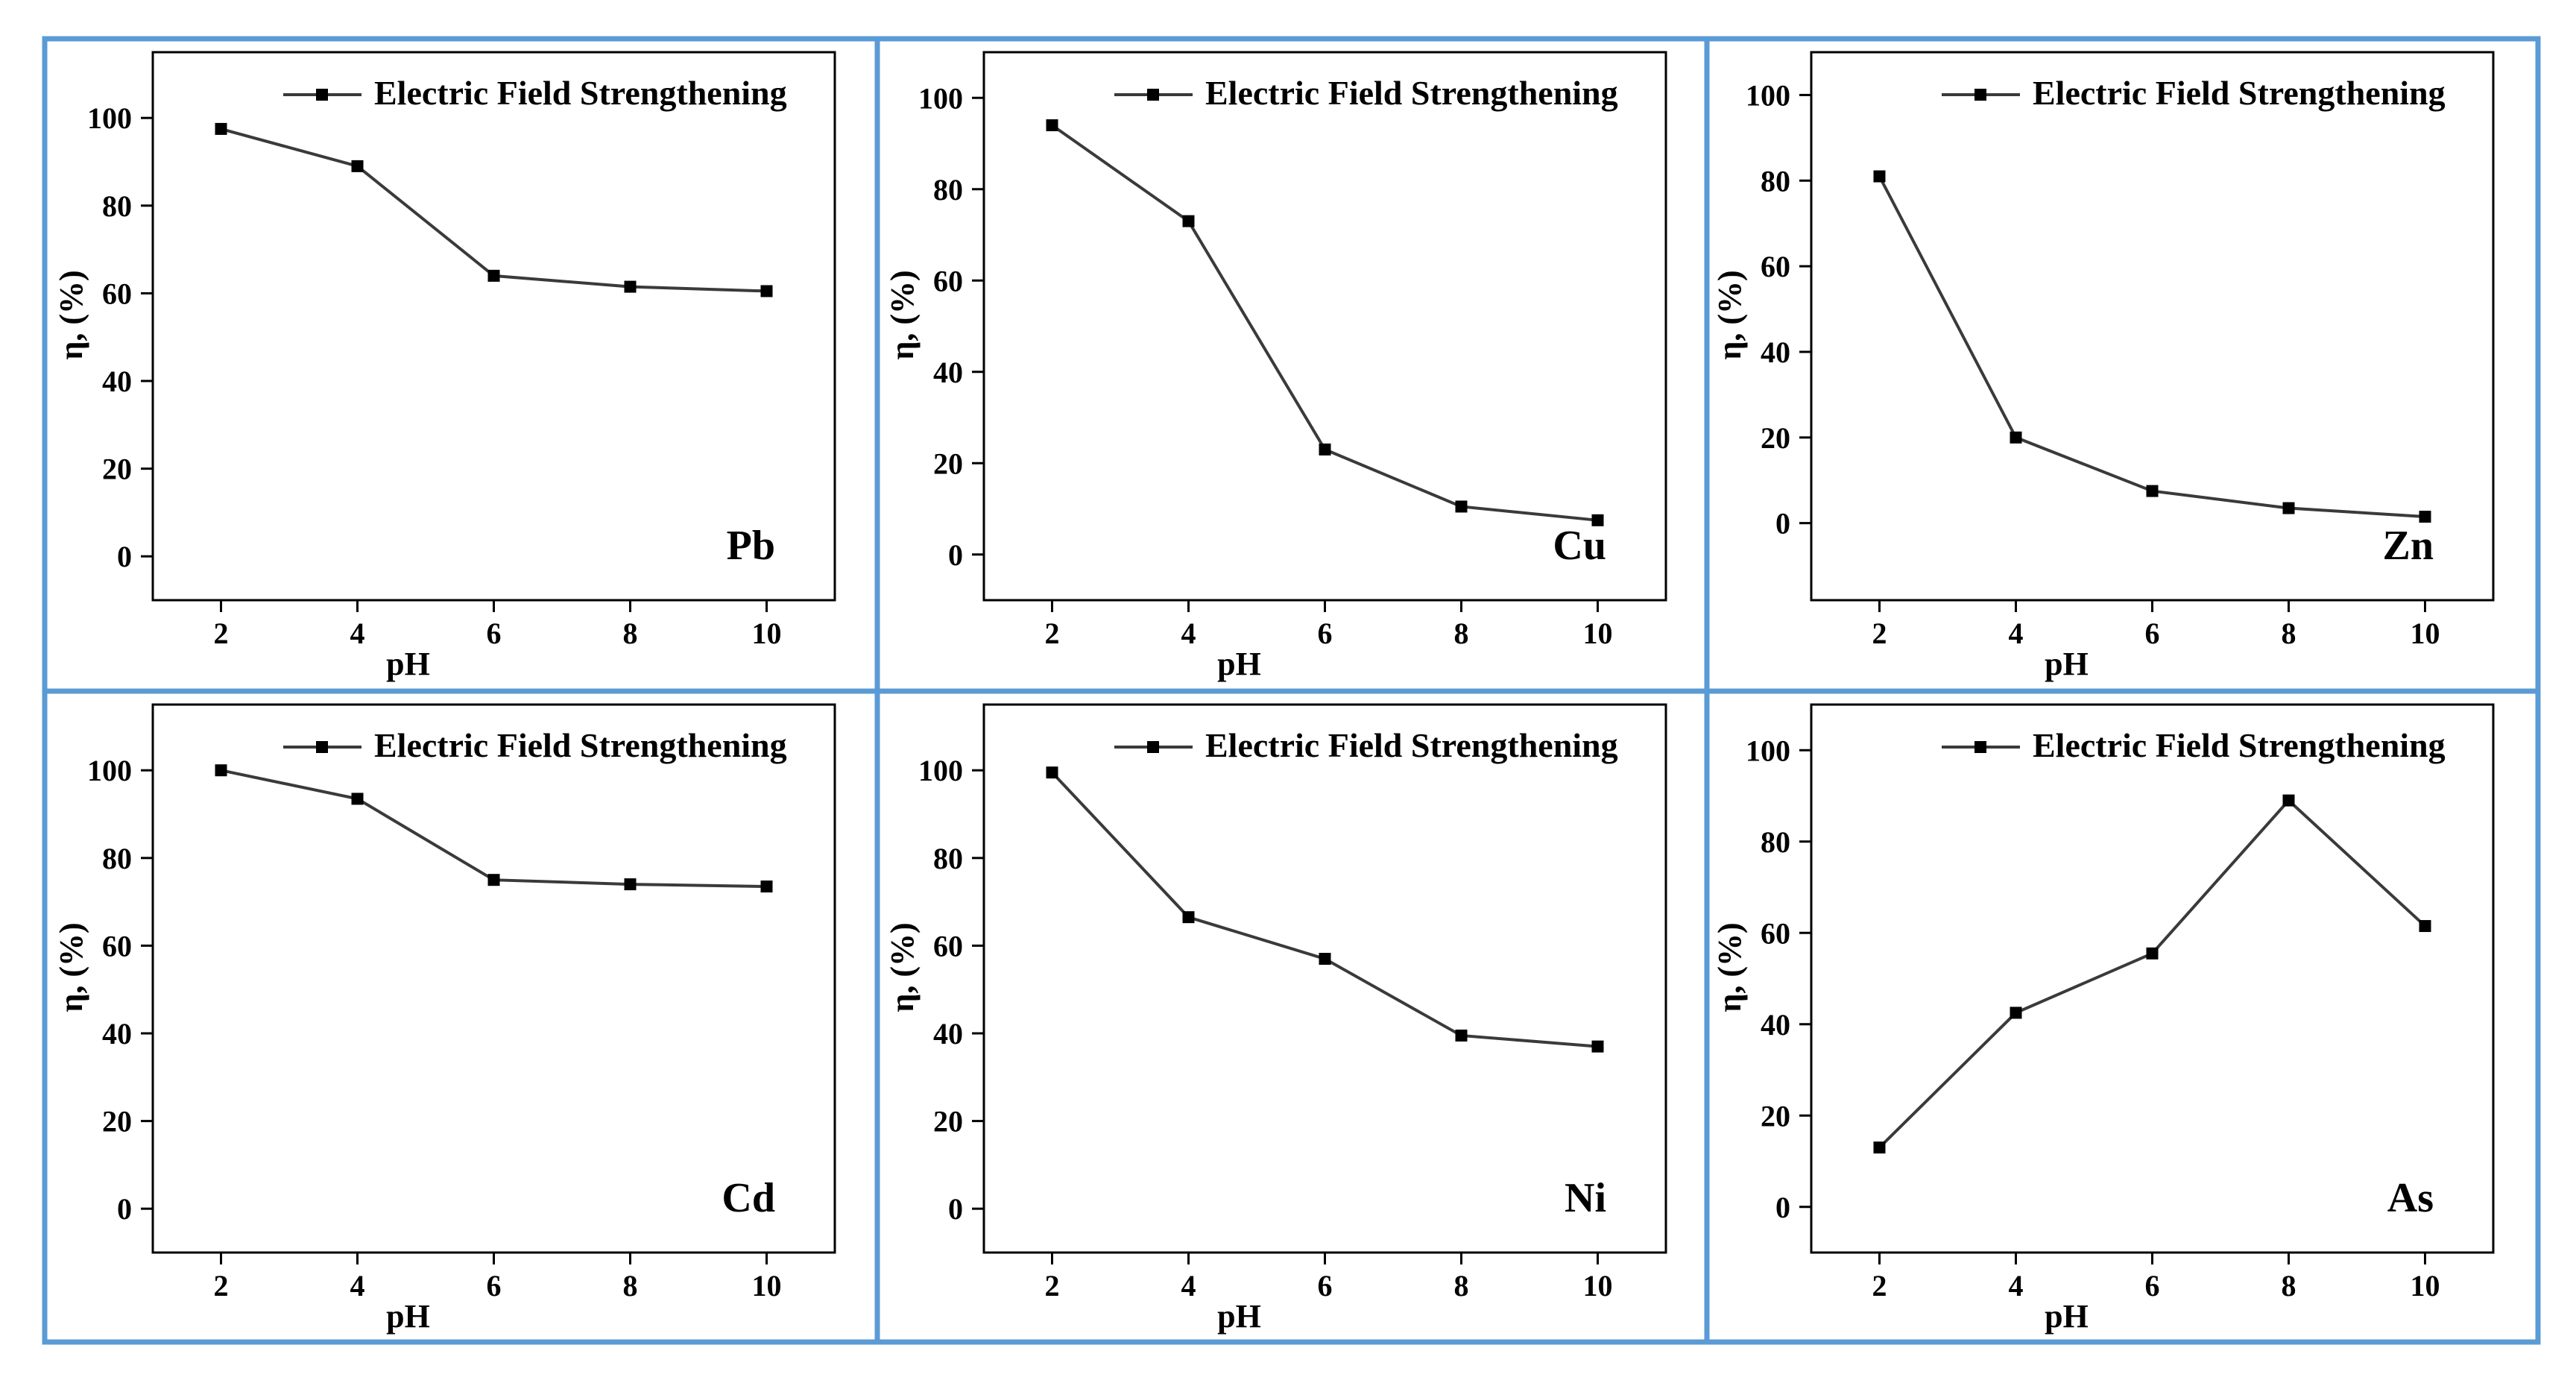 The width and height of the screenshot is (2576, 1386). Describe the element at coordinates (1586, 1198) in the screenshot. I see `element-label: Ni` at that location.